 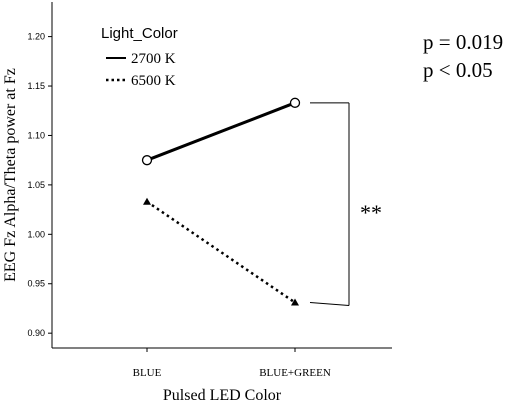 I want to click on x-axis-title: Pulsed LED Color, so click(x=222, y=395).